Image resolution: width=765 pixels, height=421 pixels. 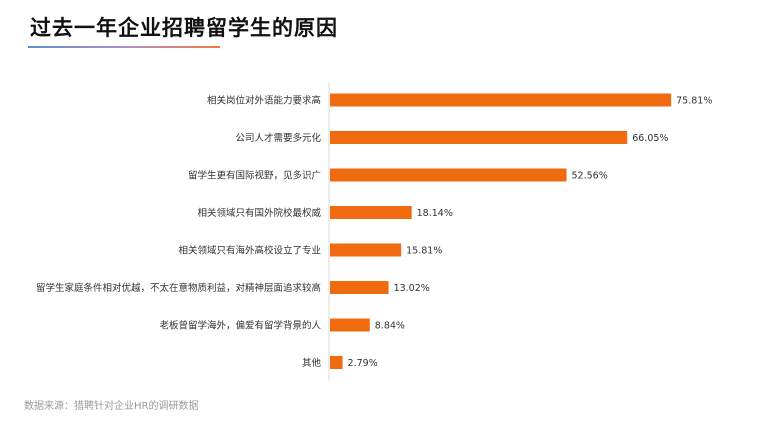 I want to click on value-label: 75.81%, so click(x=694, y=101).